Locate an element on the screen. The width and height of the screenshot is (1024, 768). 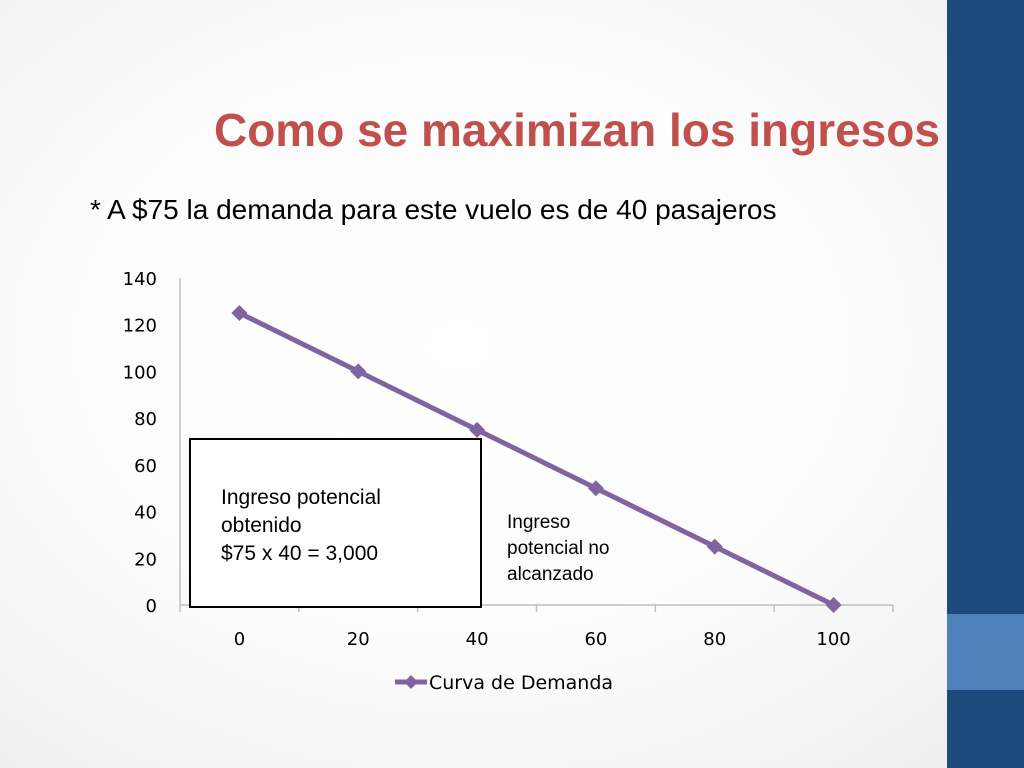
legend-label: Curva de Demanda is located at coordinates (521, 683).